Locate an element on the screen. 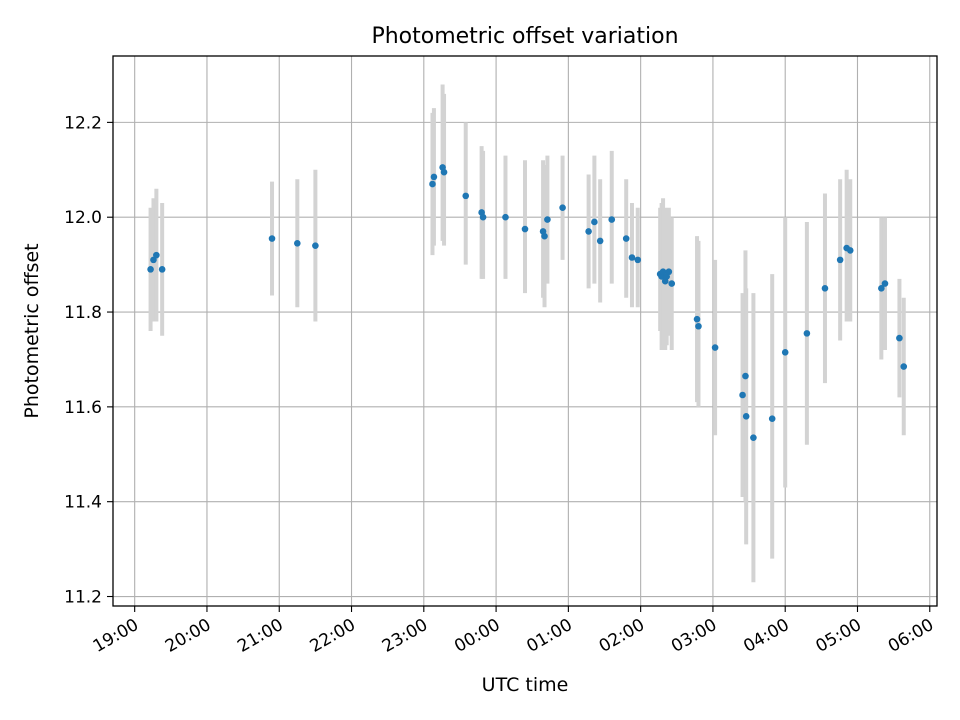  x-tick-label: 06:00 is located at coordinates (911, 636).